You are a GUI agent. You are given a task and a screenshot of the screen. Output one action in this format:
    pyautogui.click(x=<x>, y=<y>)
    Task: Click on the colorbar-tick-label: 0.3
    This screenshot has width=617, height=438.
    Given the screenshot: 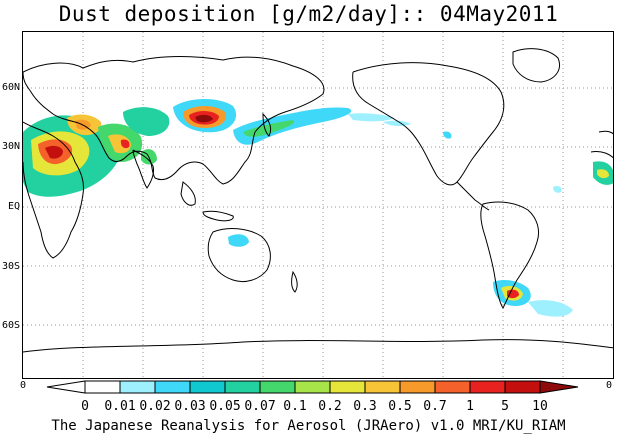 What is the action you would take?
    pyautogui.click(x=365, y=406)
    